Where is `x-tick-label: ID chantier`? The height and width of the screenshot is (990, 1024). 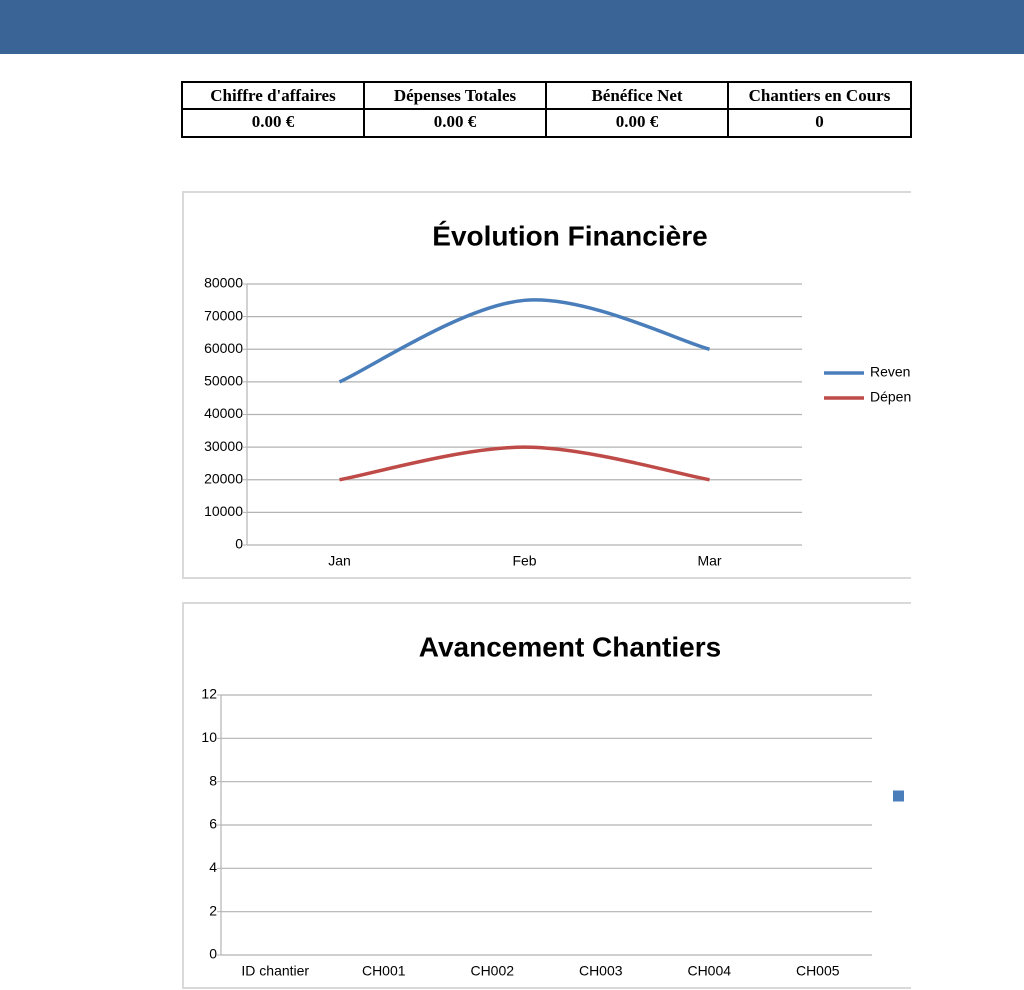 x-tick-label: ID chantier is located at coordinates (275, 971).